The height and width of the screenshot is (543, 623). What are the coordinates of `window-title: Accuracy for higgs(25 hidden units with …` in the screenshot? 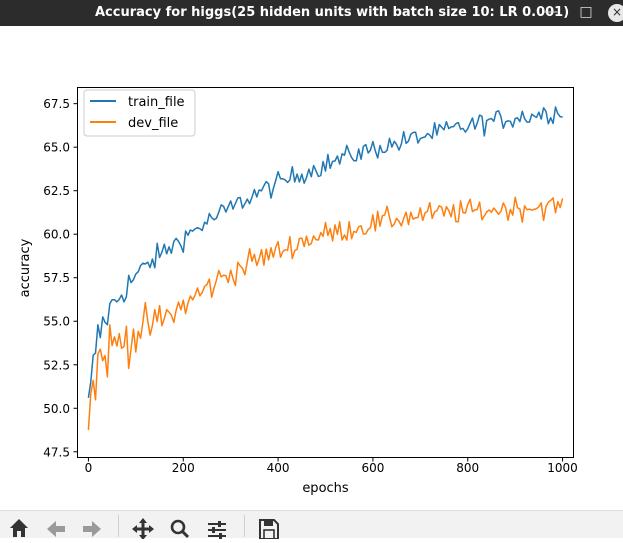 It's located at (332, 12).